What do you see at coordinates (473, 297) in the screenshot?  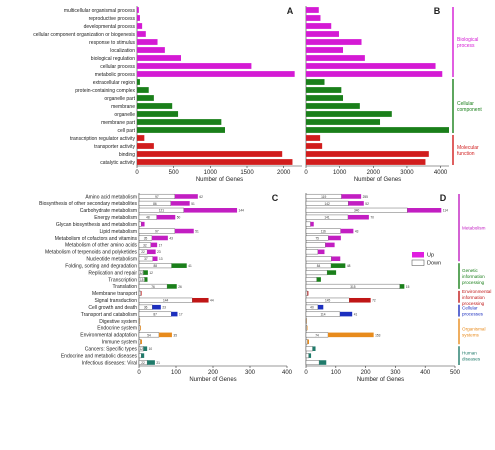 I see `kegg-group-label: information` at bounding box center [473, 297].